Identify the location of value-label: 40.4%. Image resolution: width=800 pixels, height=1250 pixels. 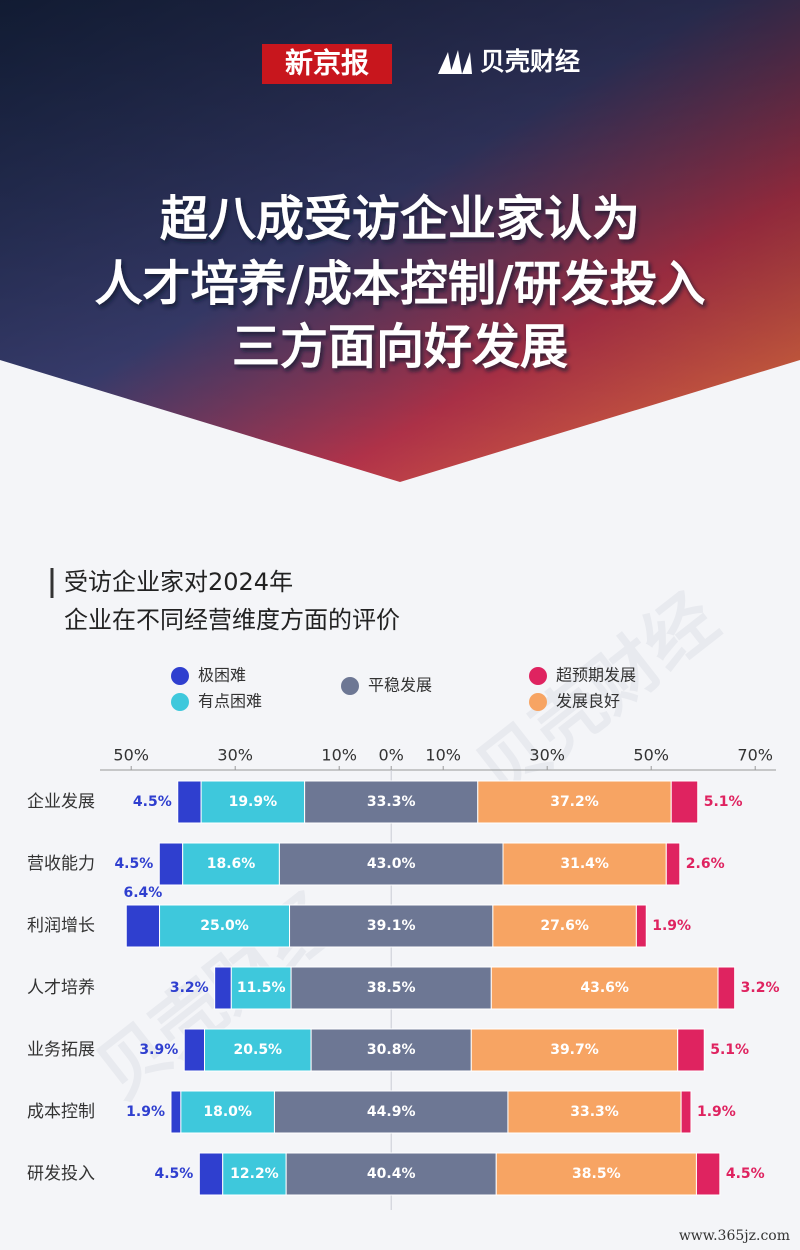
(391, 1174).